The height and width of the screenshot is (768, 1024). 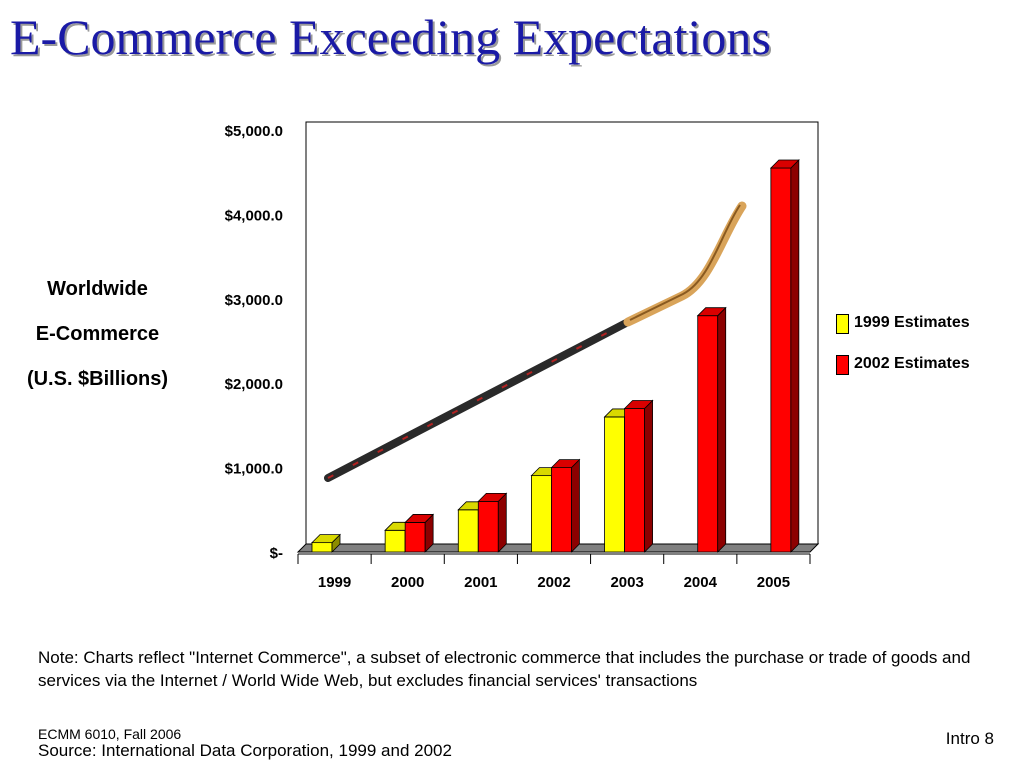 I want to click on x-tick-label: 2000, so click(x=407, y=582).